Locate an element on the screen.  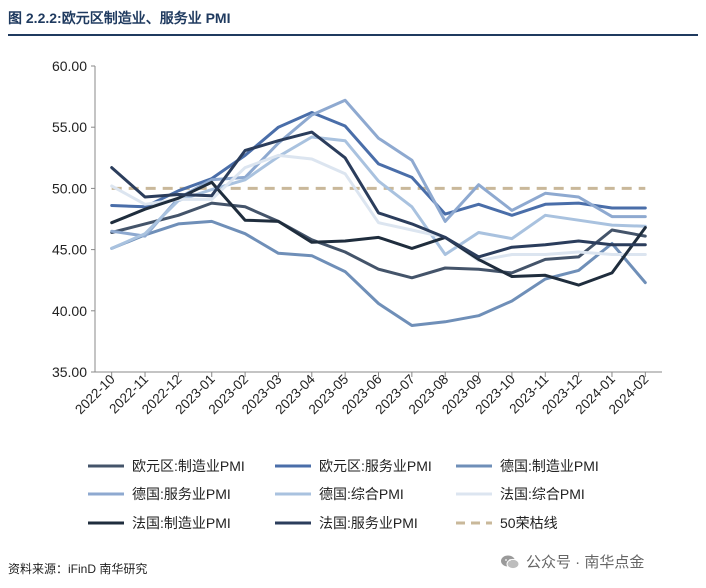
legend-label-2: 德国:制造业PMI is located at coordinates (549, 466).